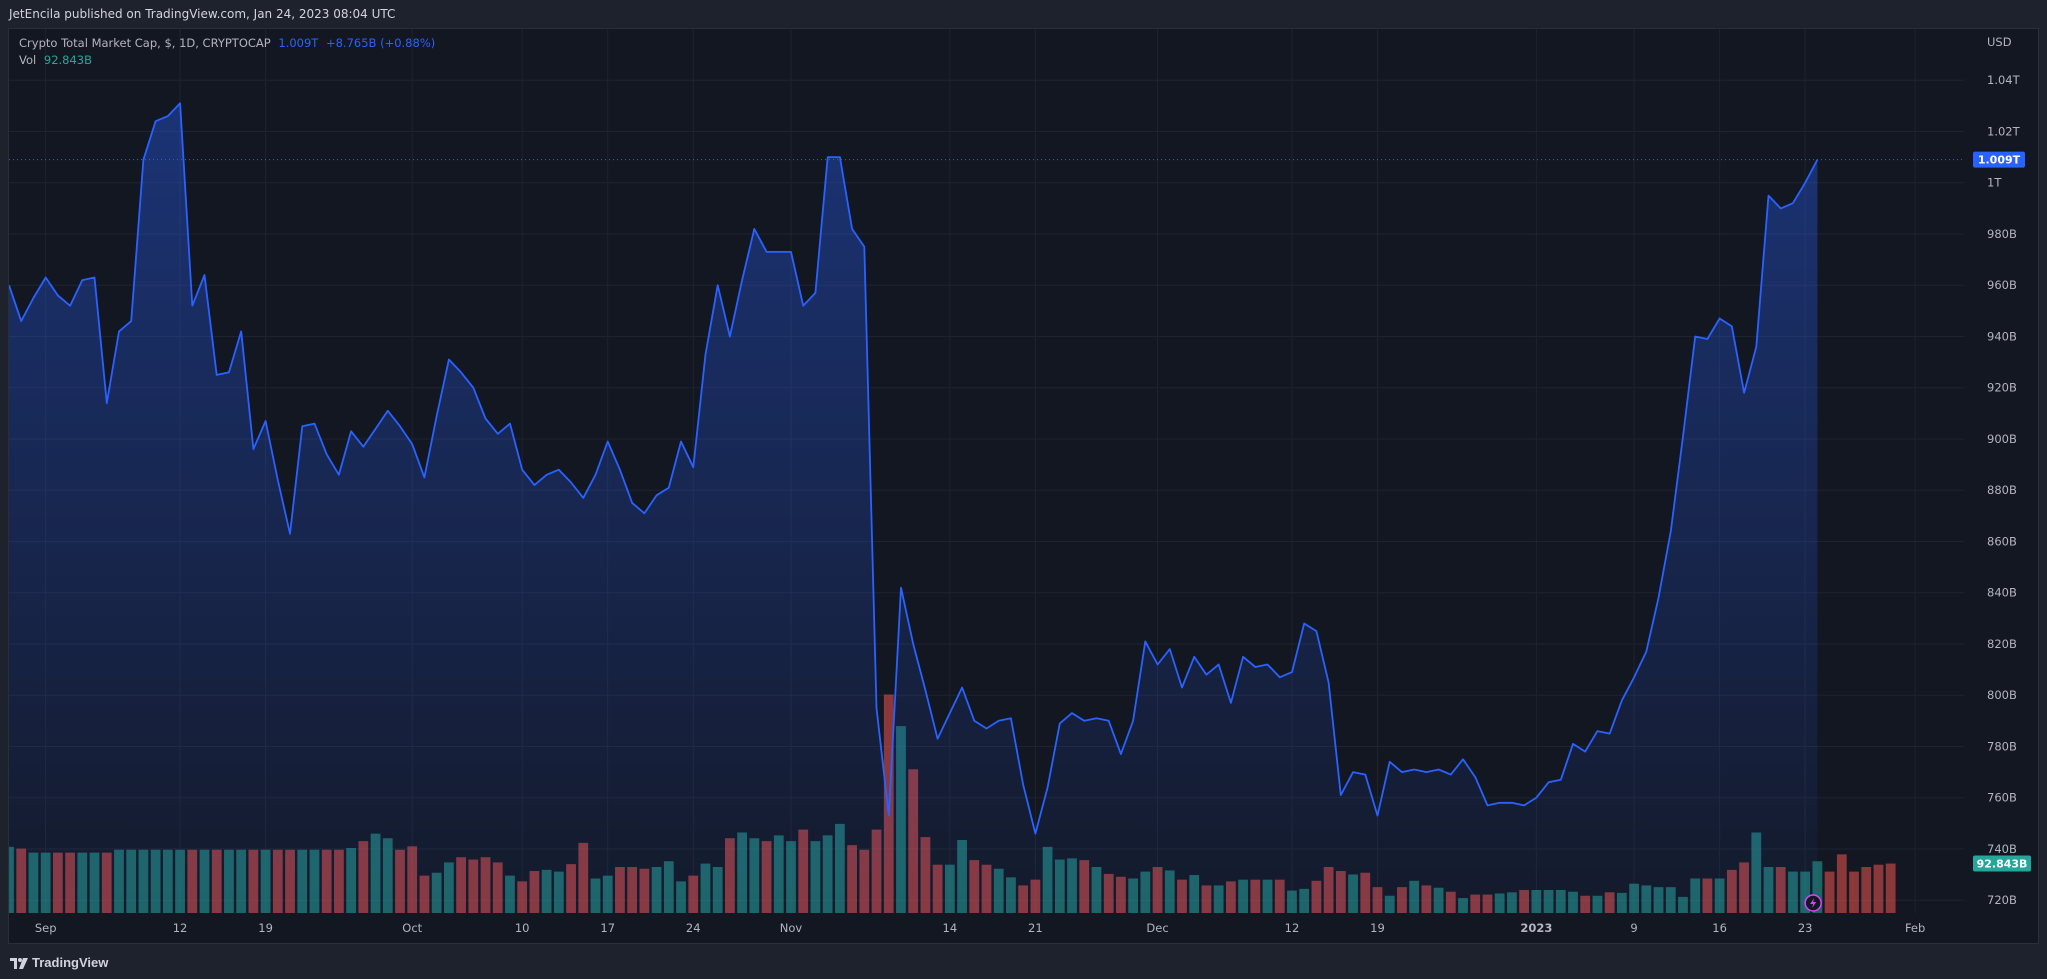 This screenshot has width=2047, height=979. Describe the element at coordinates (28, 60) in the screenshot. I see `legend-vol-label: Vol` at that location.